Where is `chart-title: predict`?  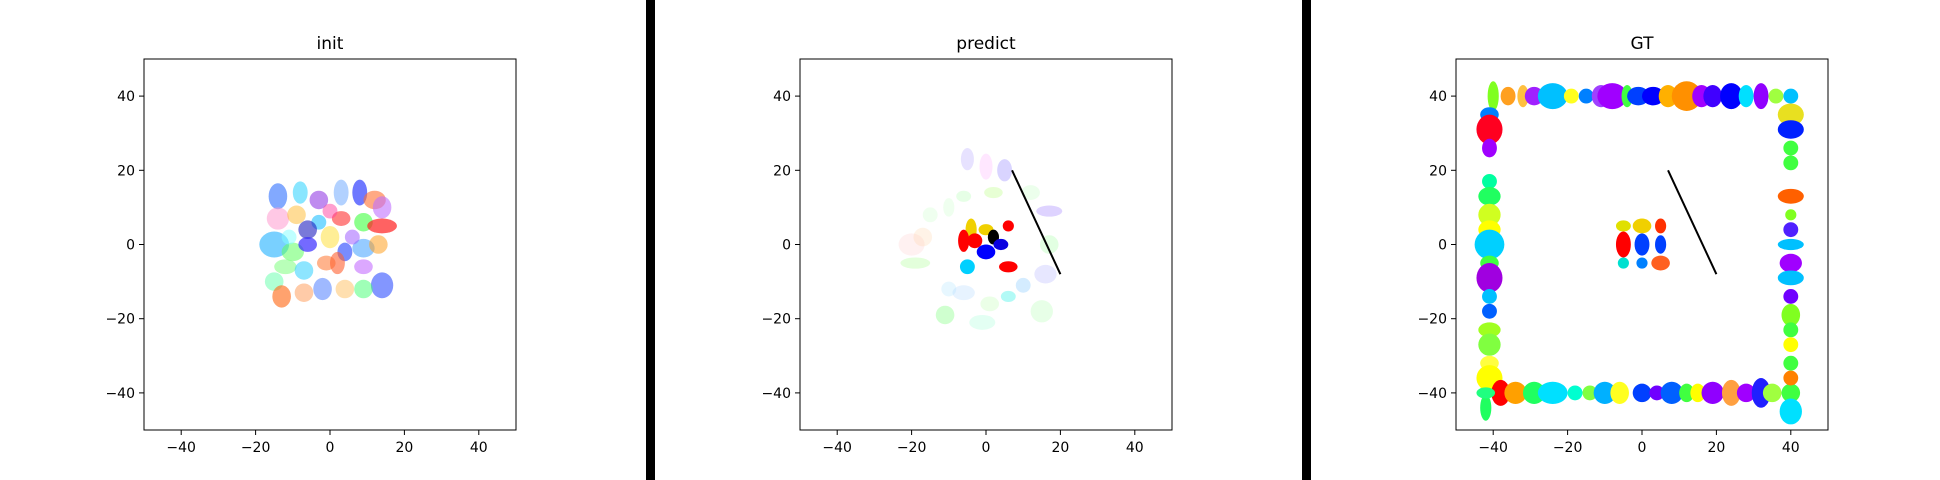 chart-title: predict is located at coordinates (986, 44).